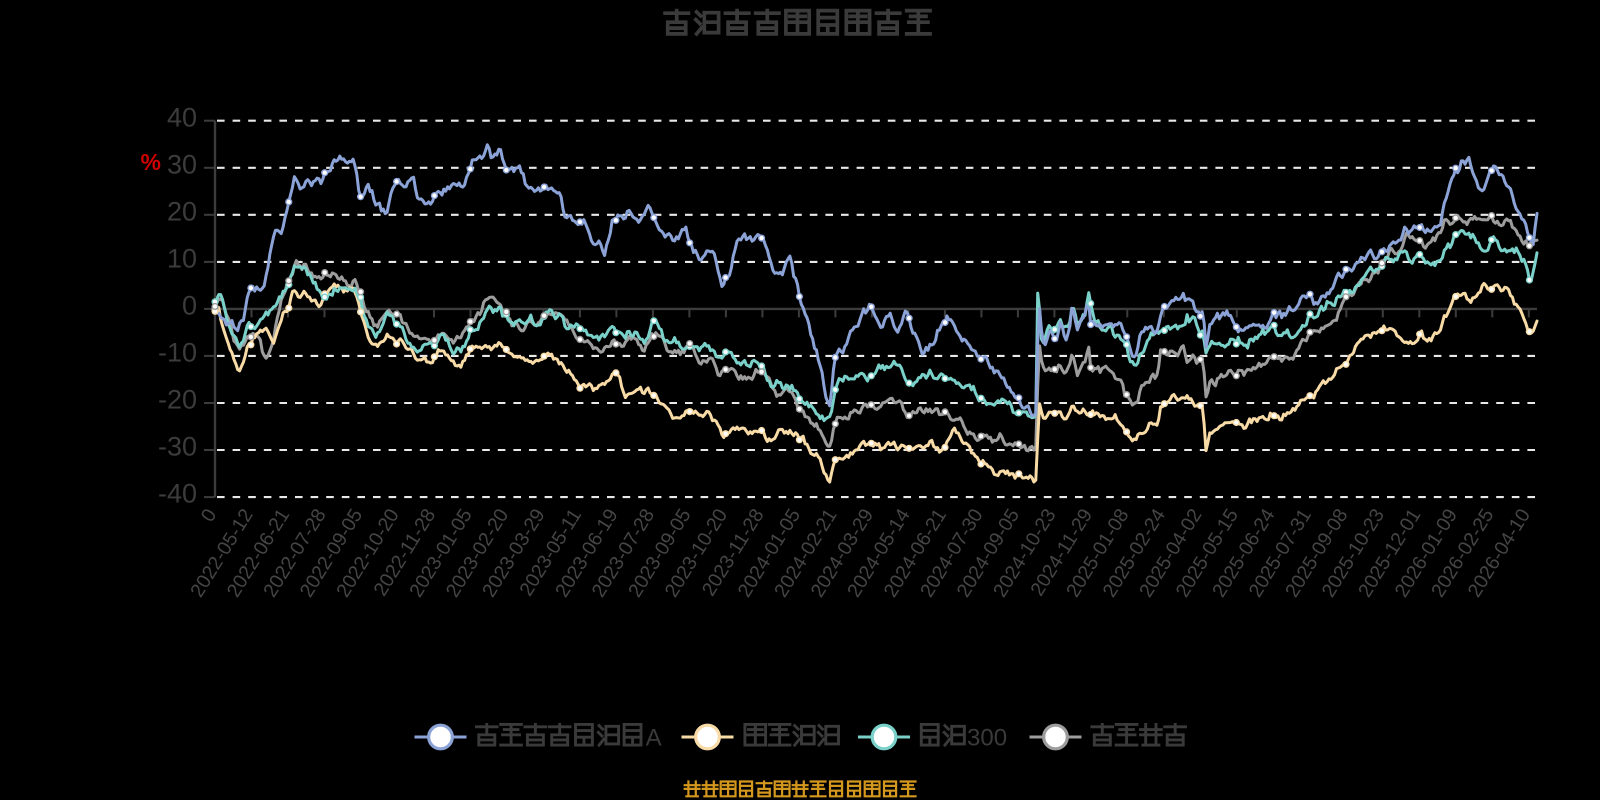 This screenshot has width=1600, height=800. What do you see at coordinates (182, 117) in the screenshot?
I see `svg-text: 40` at bounding box center [182, 117].